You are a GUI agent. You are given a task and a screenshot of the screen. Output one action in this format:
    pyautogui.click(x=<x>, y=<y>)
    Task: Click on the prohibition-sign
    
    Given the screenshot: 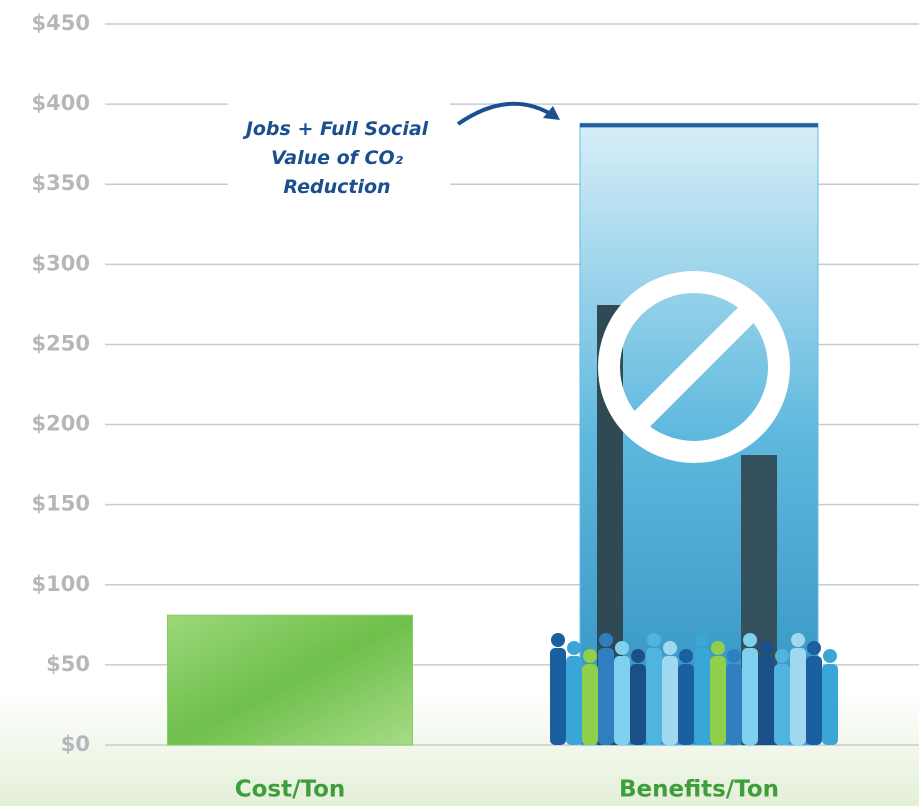 What is the action you would take?
    pyautogui.click(x=694, y=367)
    